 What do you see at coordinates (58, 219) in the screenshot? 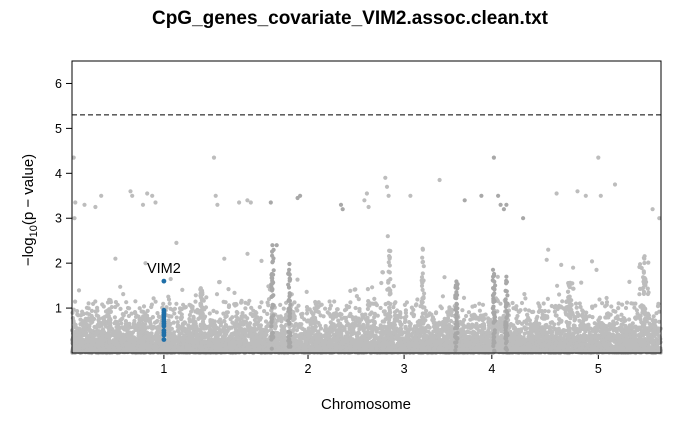
I see `y-tick-label: 3` at bounding box center [58, 219].